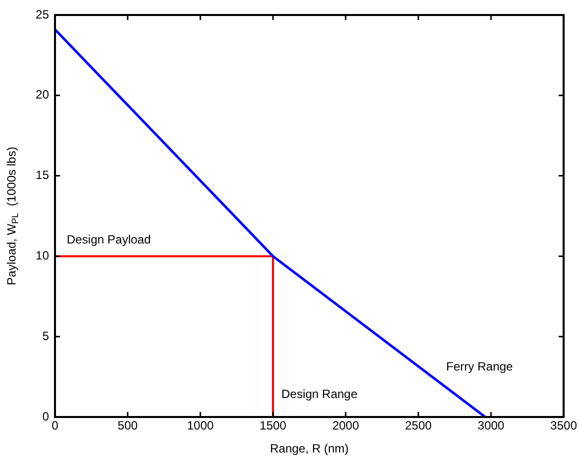  Describe the element at coordinates (43, 175) in the screenshot. I see `y-tick-label: 15` at that location.